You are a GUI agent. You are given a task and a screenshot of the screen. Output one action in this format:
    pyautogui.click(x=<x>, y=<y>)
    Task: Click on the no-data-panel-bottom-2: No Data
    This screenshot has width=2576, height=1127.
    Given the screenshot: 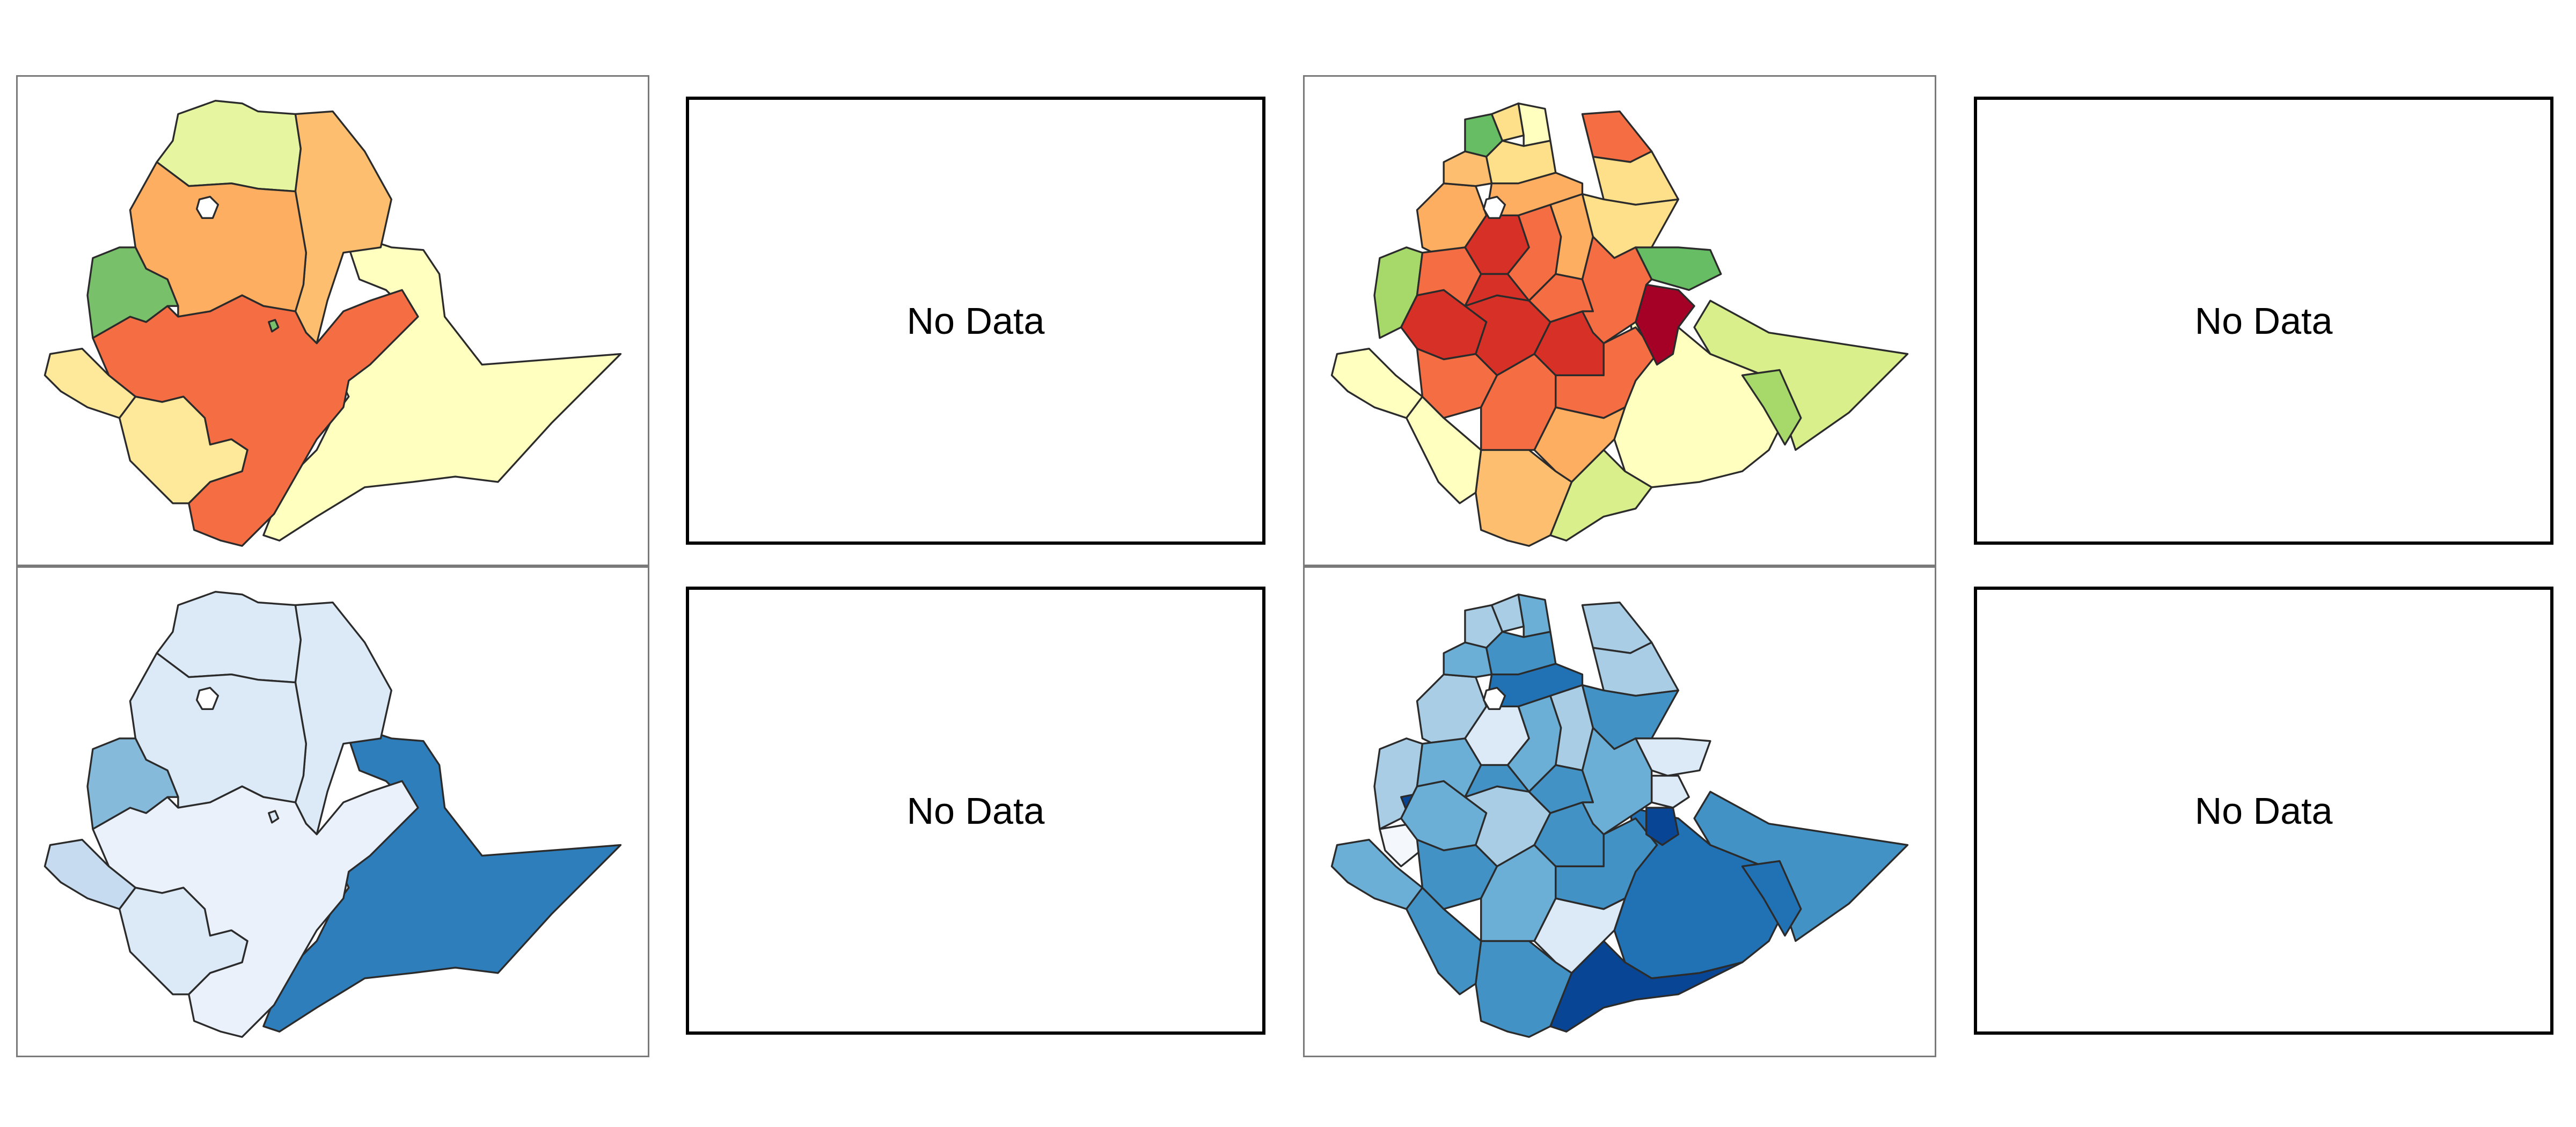 What is the action you would take?
    pyautogui.click(x=2263, y=811)
    